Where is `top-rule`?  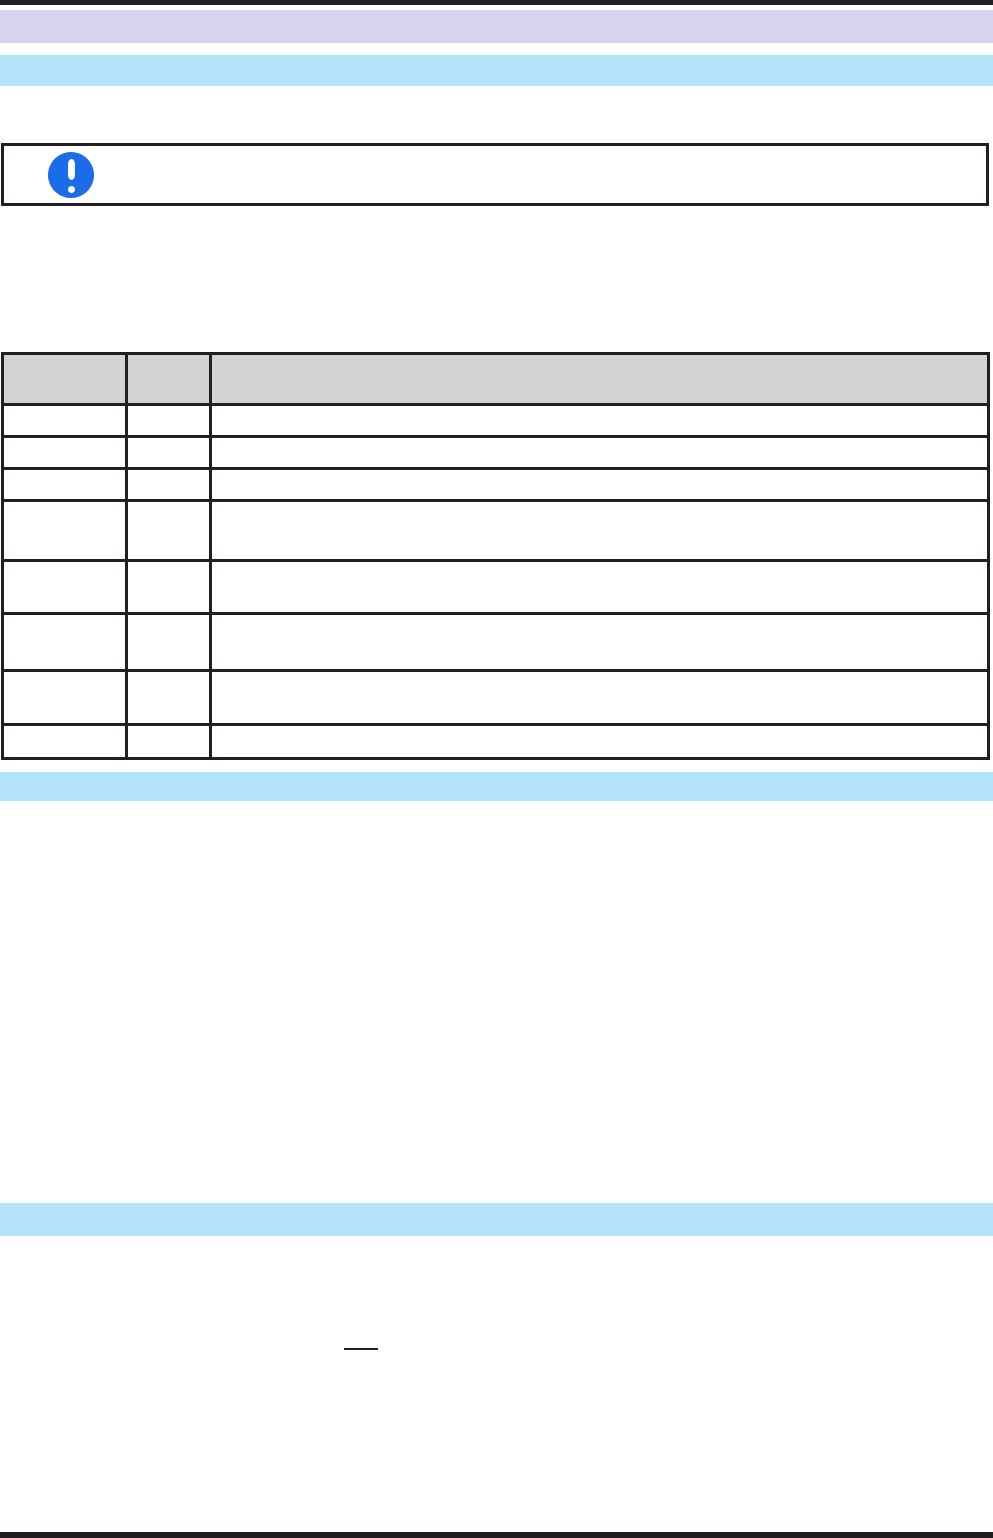 top-rule is located at coordinates (496, 2).